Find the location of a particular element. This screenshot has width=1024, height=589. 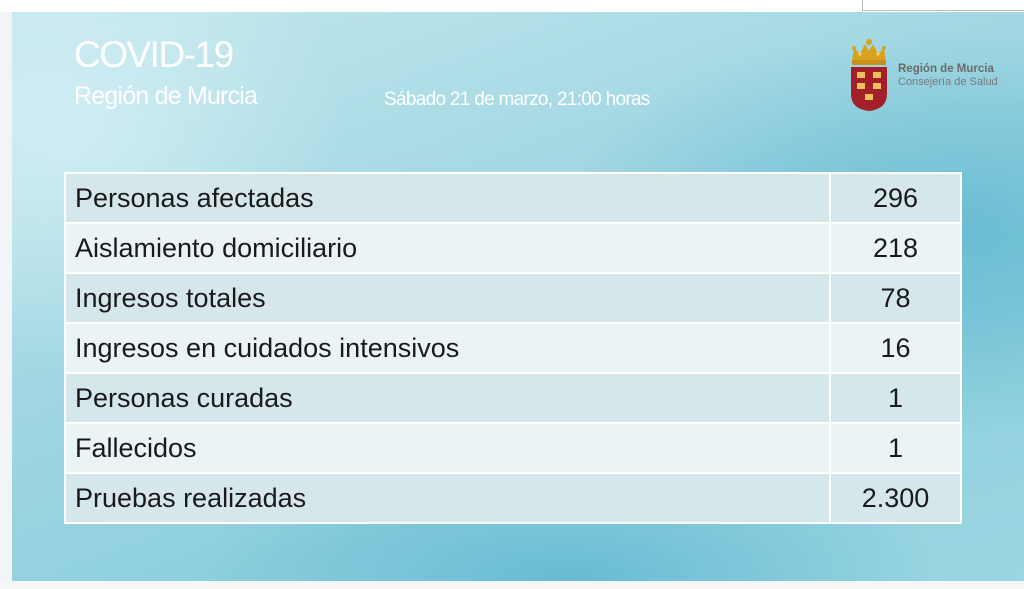

table-row: Ingresos en cuidados intensivos 16 is located at coordinates (513, 348).